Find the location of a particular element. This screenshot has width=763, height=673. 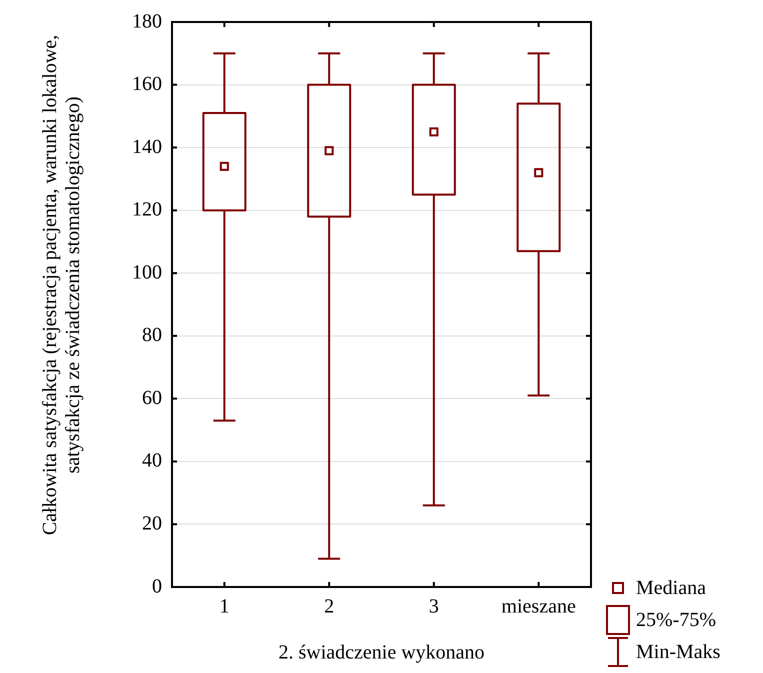

text: Min-Maks is located at coordinates (678, 652).